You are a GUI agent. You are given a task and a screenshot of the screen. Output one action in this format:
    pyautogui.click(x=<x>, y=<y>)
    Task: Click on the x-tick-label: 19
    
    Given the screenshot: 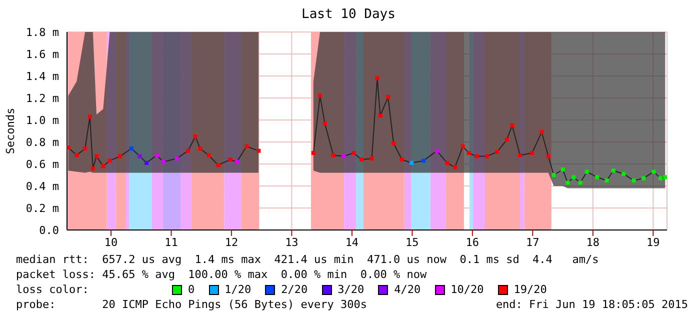 What is the action you would take?
    pyautogui.click(x=653, y=242)
    